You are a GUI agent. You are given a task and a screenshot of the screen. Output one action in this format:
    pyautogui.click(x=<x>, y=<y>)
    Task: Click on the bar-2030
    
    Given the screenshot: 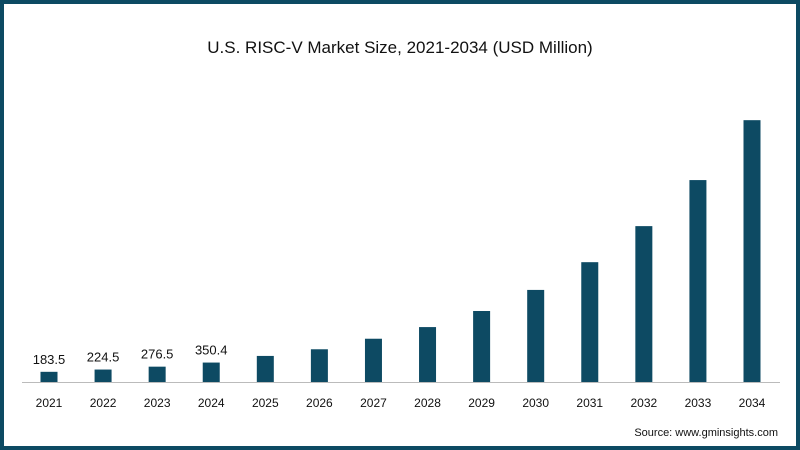 What is the action you would take?
    pyautogui.click(x=536, y=335)
    